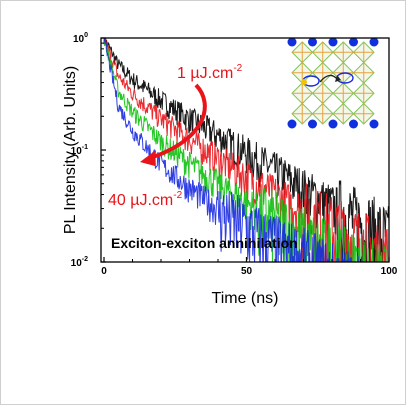 The height and width of the screenshot is (405, 406). What do you see at coordinates (104, 271) in the screenshot?
I see `x-tick-label: 0` at bounding box center [104, 271].